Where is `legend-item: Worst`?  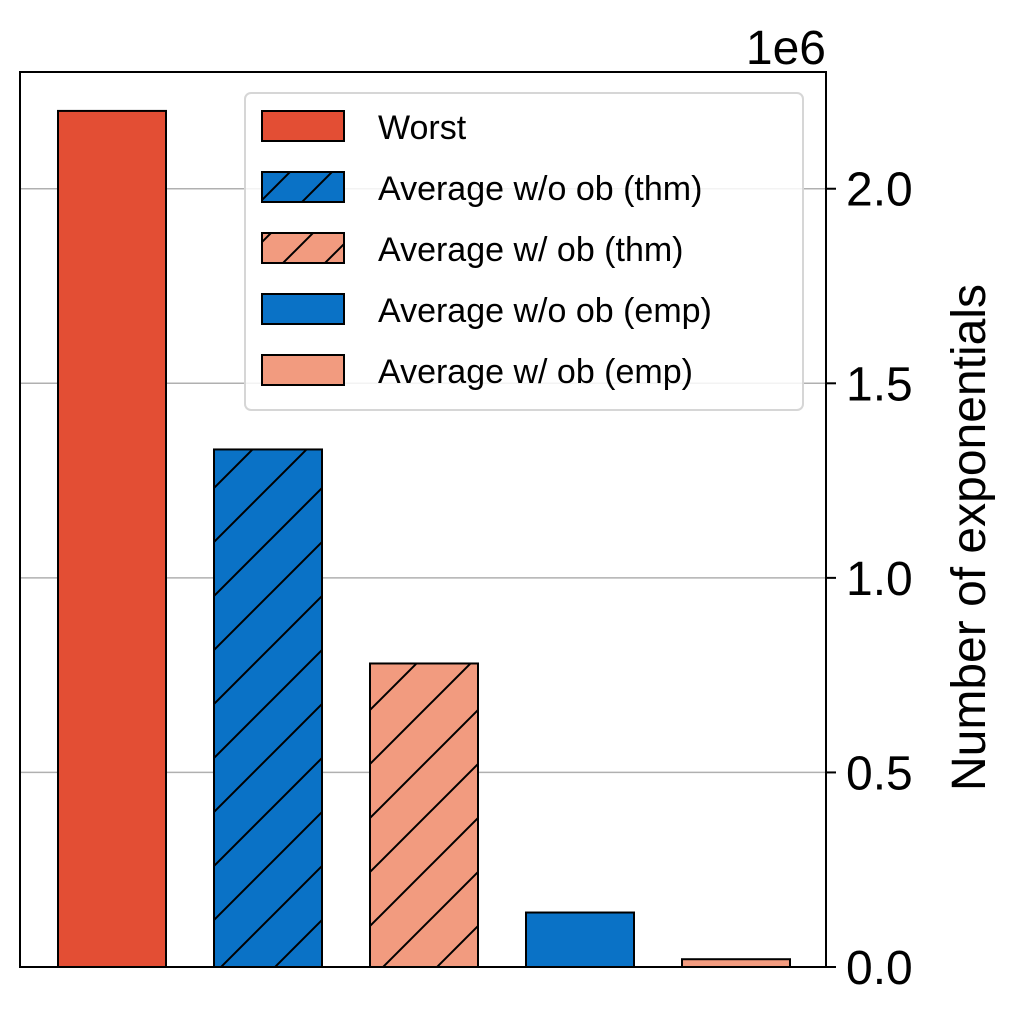 legend-item: Worst is located at coordinates (364, 128).